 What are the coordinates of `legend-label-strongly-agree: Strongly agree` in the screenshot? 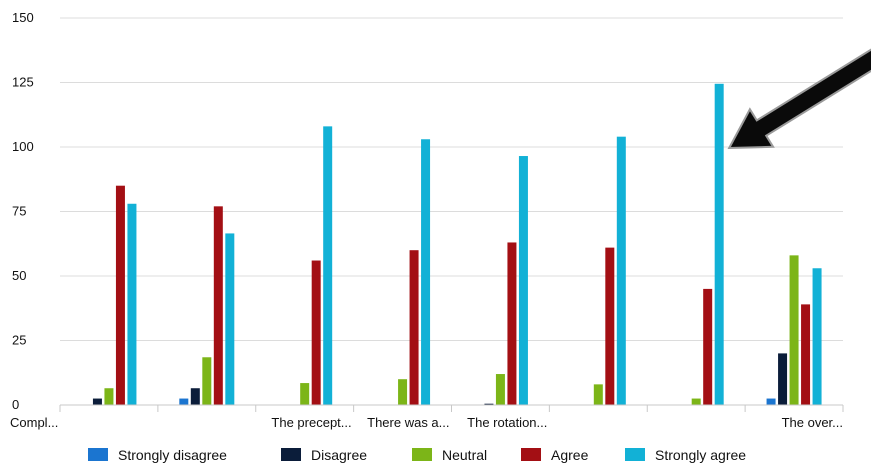 It's located at (700, 455).